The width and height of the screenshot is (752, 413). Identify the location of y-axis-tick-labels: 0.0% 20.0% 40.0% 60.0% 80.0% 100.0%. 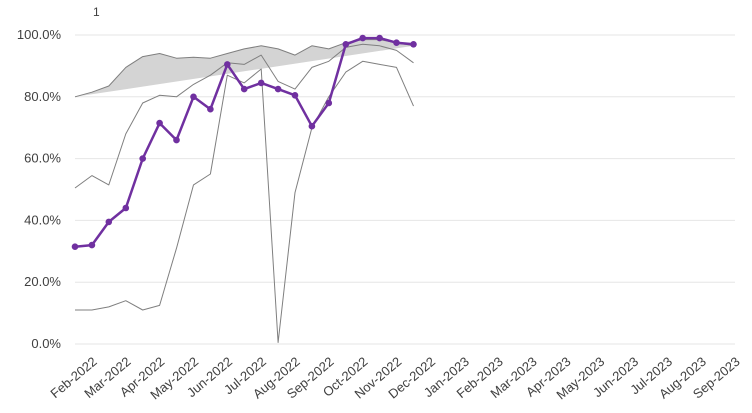
(39, 189).